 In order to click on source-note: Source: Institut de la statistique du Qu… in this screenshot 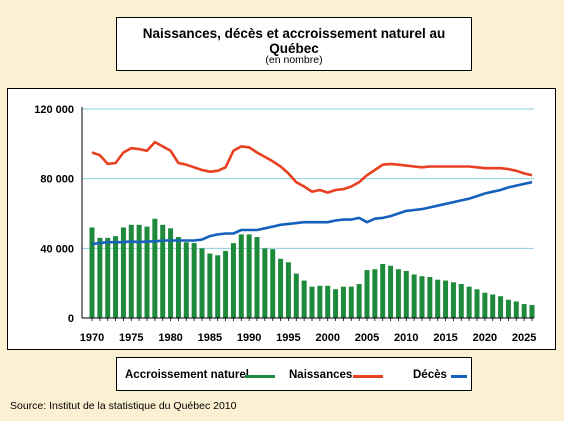, I will do `click(123, 406)`.